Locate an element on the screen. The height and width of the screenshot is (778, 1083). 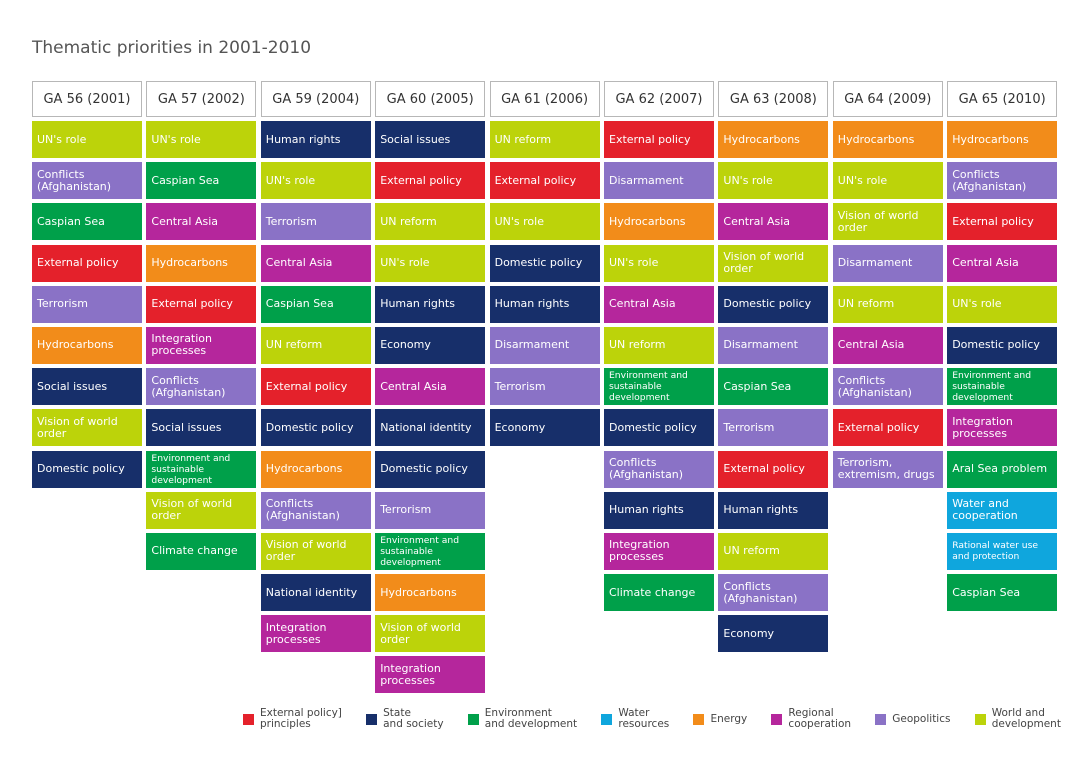
priority-cell: Rational water use and protection is located at coordinates (1002, 551).